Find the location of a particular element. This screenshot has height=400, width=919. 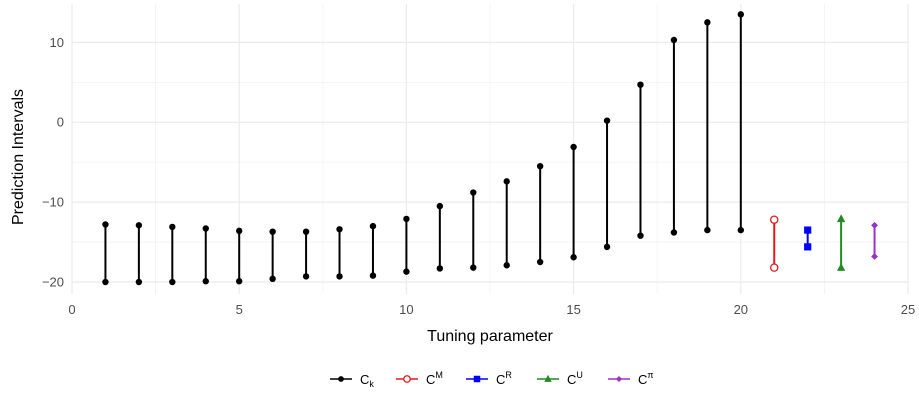

y-axis-title: Prediction Intervals is located at coordinates (18, 157).